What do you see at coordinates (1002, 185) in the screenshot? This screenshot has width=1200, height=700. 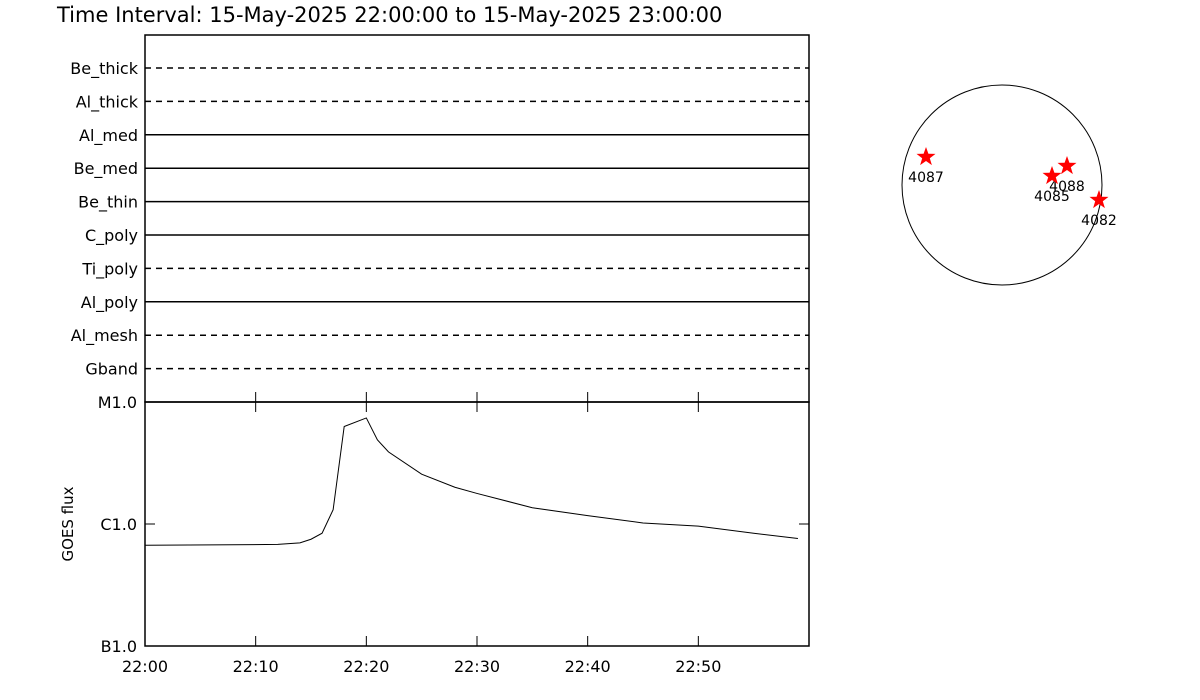 I see `solar-disk` at bounding box center [1002, 185].